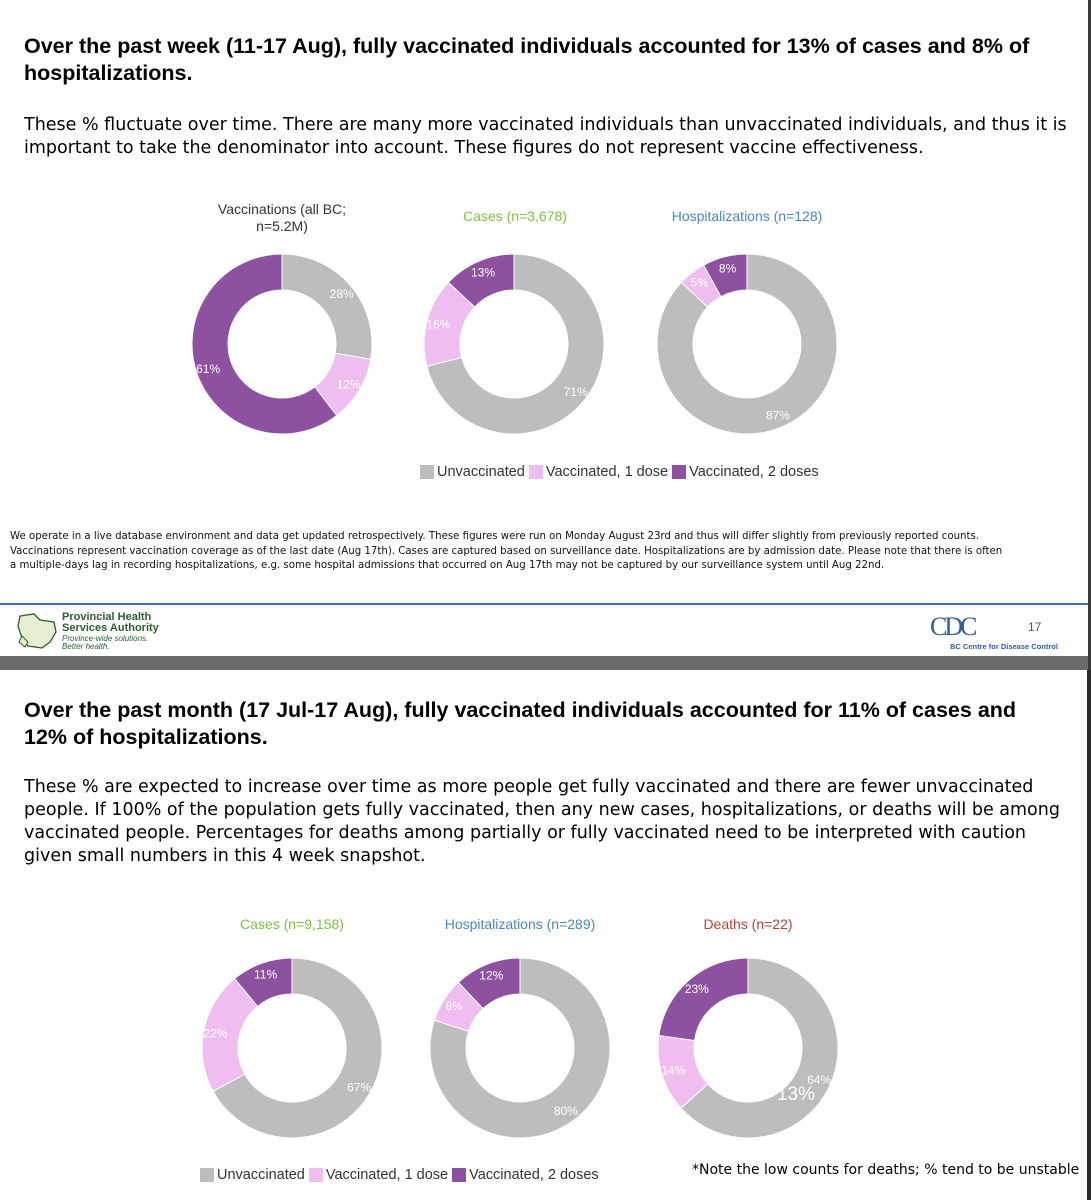 This screenshot has width=1091, height=1200. I want to click on pha-name-line1: Provincial Health, so click(107, 617).